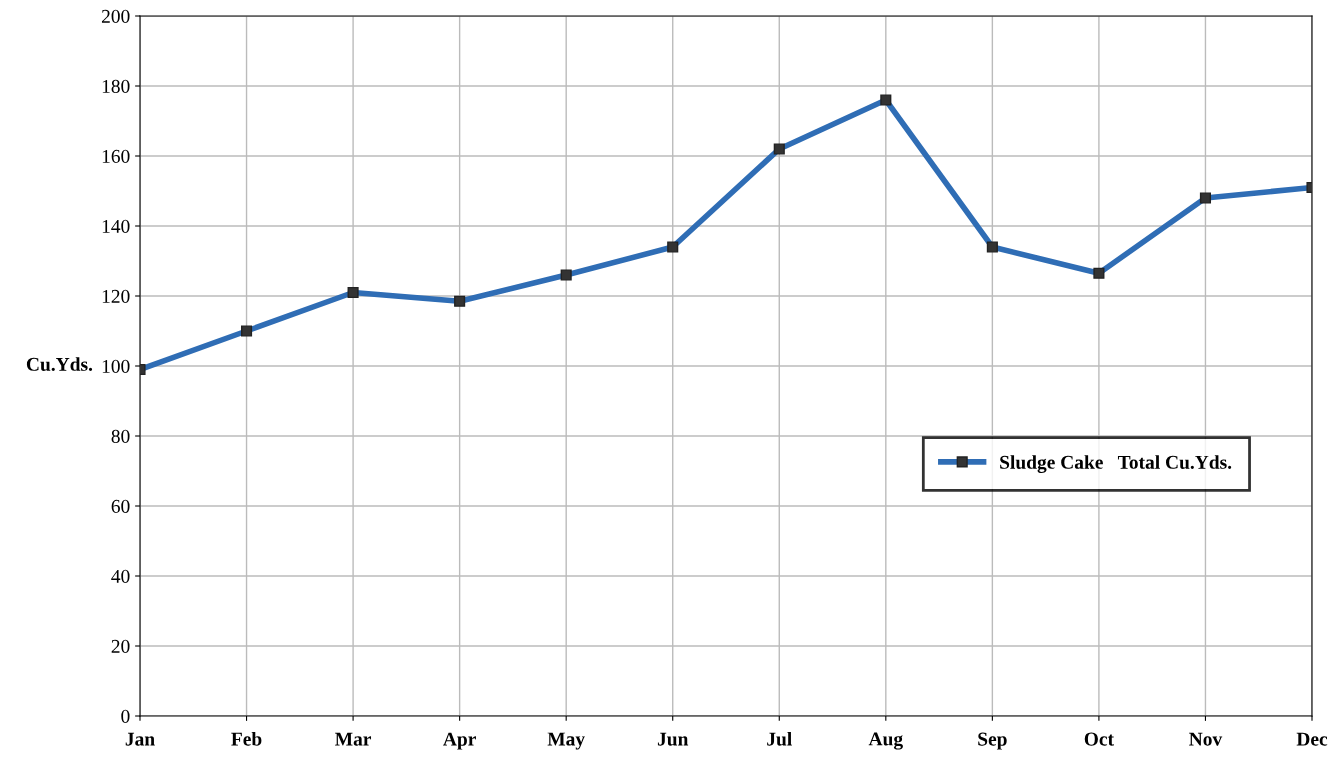 This screenshot has width=1332, height=761. What do you see at coordinates (116, 366) in the screenshot?
I see `y-tick-label: 100` at bounding box center [116, 366].